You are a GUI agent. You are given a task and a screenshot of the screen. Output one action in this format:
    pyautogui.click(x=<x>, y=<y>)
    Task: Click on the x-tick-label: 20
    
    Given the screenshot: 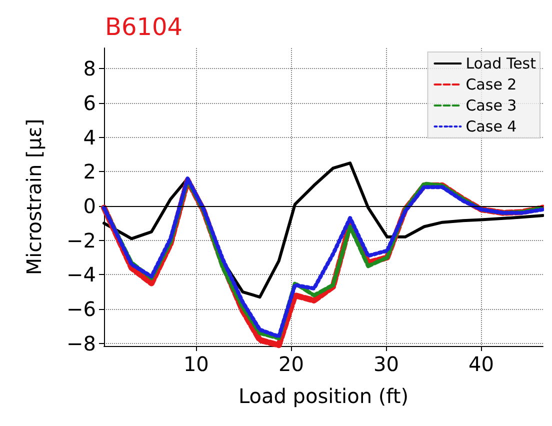 What is the action you would take?
    pyautogui.click(x=291, y=364)
    